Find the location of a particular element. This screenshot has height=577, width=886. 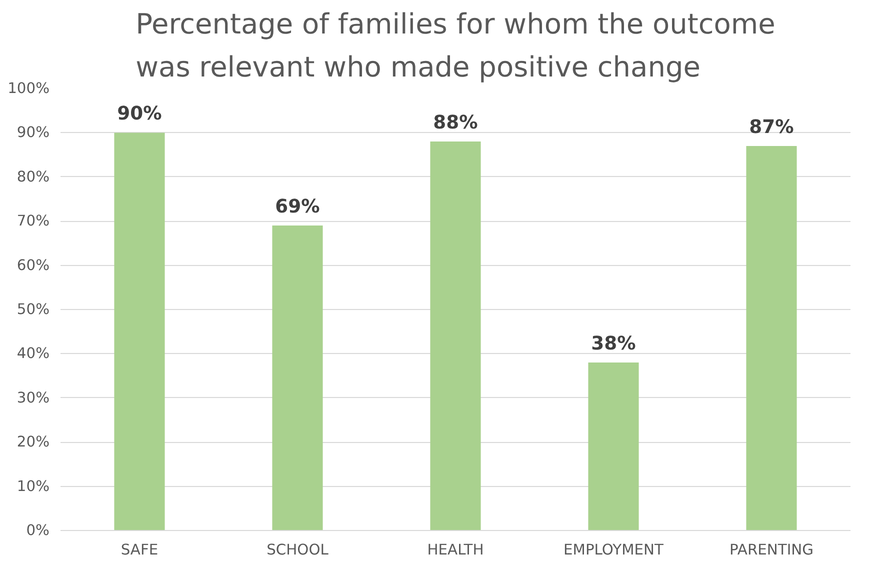

data-label: 87% is located at coordinates (771, 127).